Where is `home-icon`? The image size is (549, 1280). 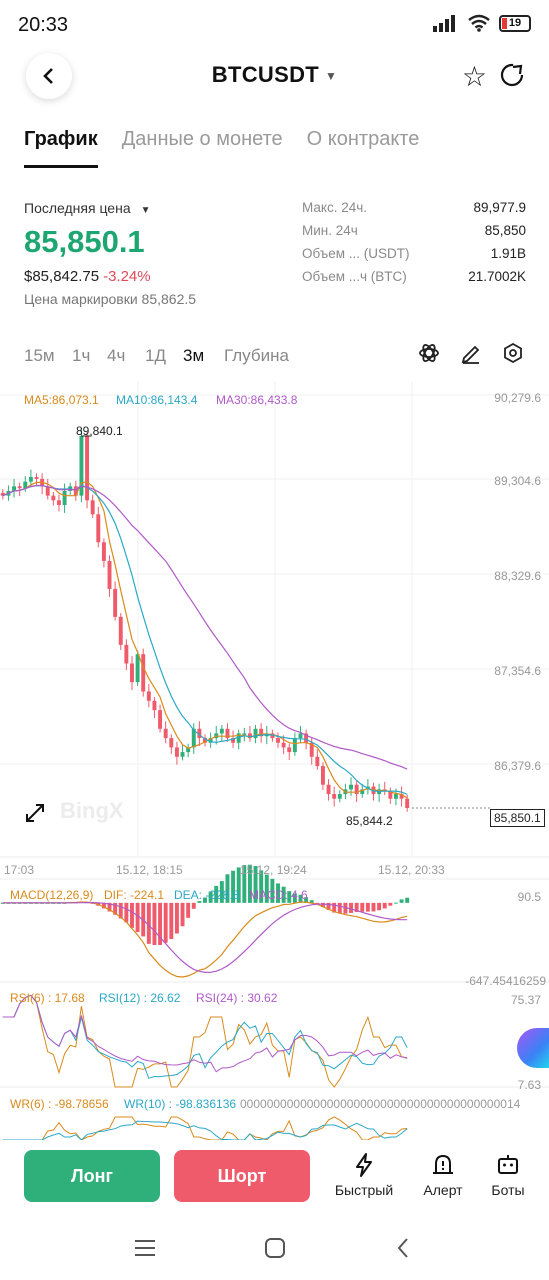
home-icon is located at coordinates (275, 1248).